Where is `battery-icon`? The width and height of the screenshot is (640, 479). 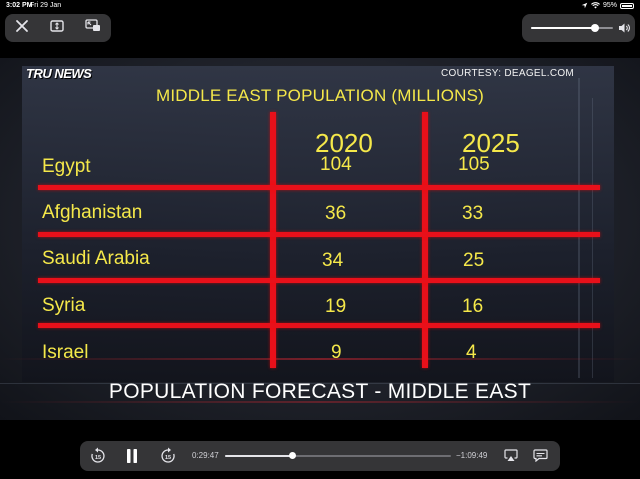
battery-icon is located at coordinates (627, 5).